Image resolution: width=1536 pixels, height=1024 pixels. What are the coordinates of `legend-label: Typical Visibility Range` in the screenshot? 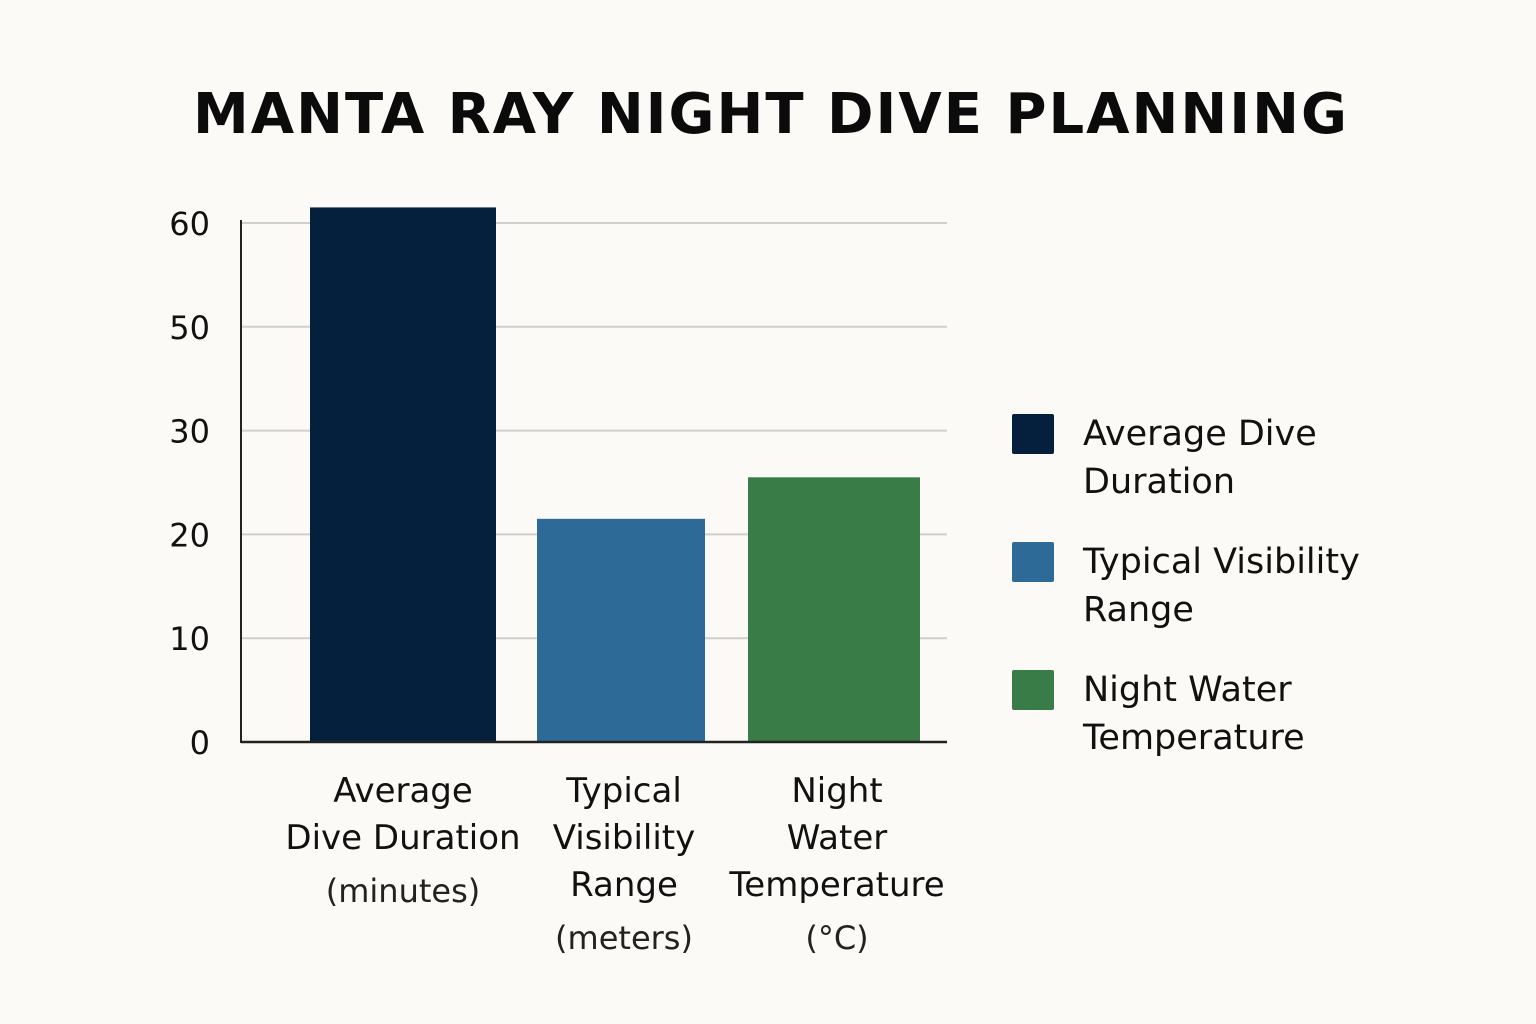 It's located at (1221, 586).